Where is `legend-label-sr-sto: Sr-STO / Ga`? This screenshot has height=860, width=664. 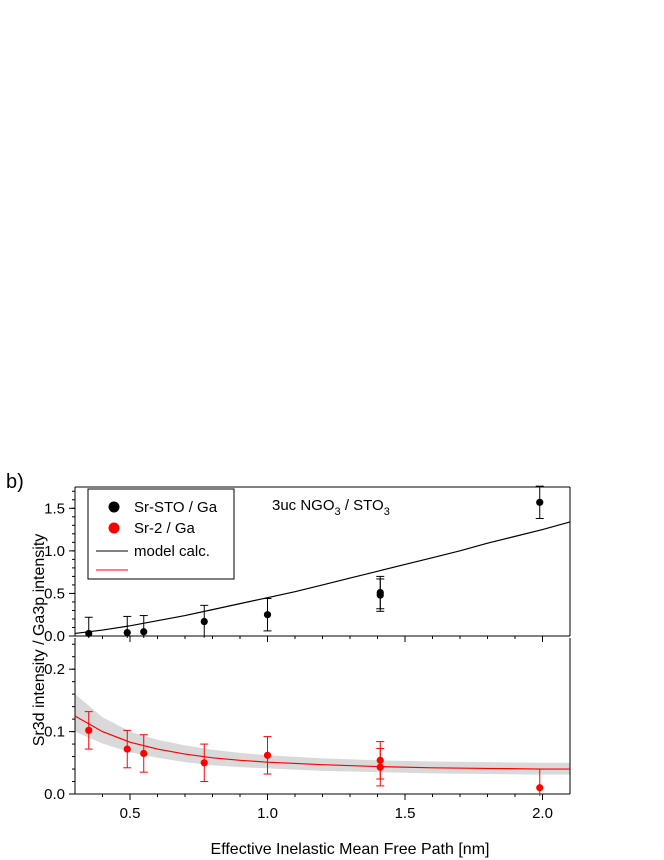 legend-label-sr-sto: Sr-STO / Ga is located at coordinates (176, 507).